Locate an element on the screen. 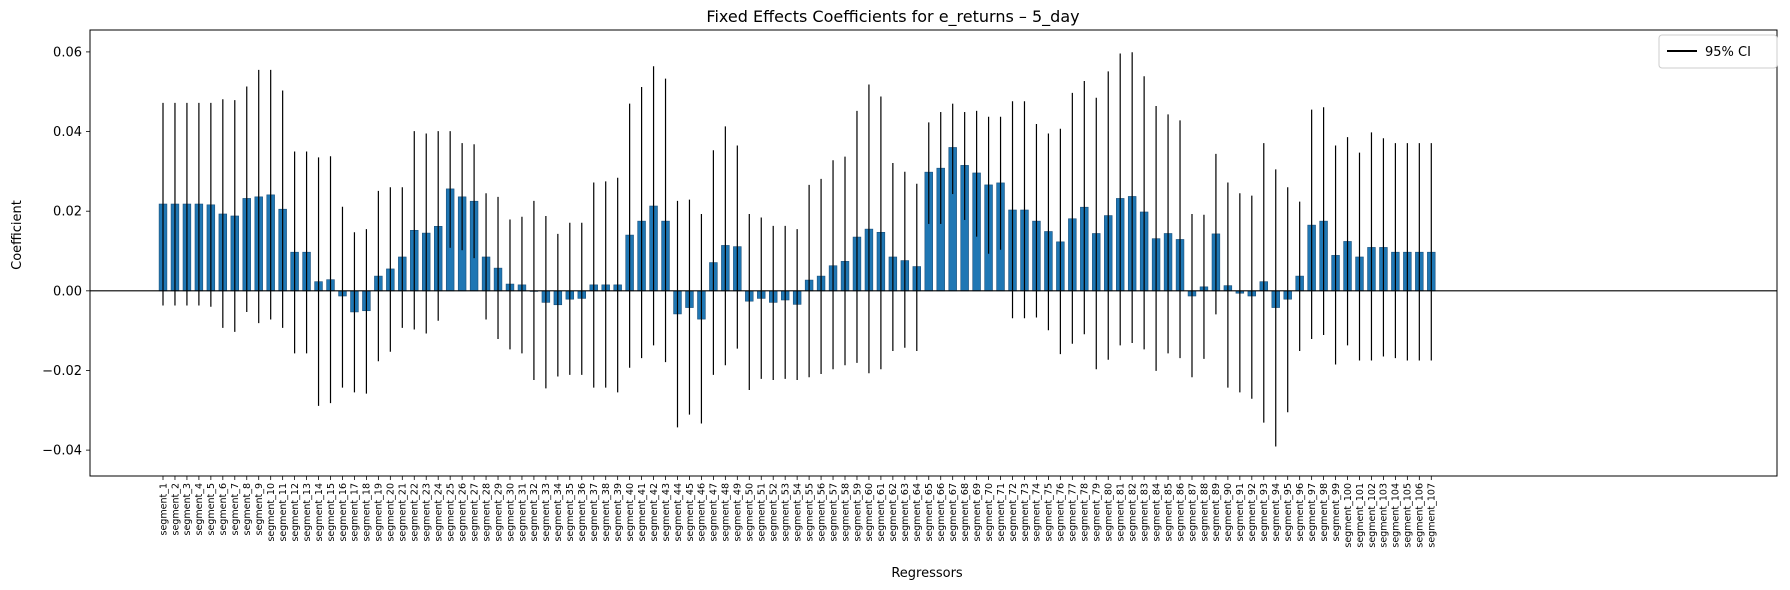  x-tick-label-segment_106: segment_106 is located at coordinates (1420, 515).